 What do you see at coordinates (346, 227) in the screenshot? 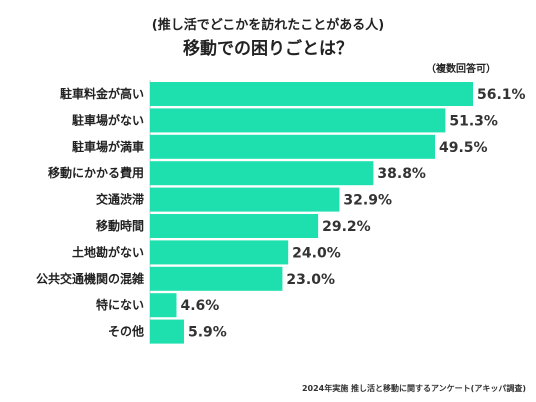
I see `data-label: 29.2%` at bounding box center [346, 227].